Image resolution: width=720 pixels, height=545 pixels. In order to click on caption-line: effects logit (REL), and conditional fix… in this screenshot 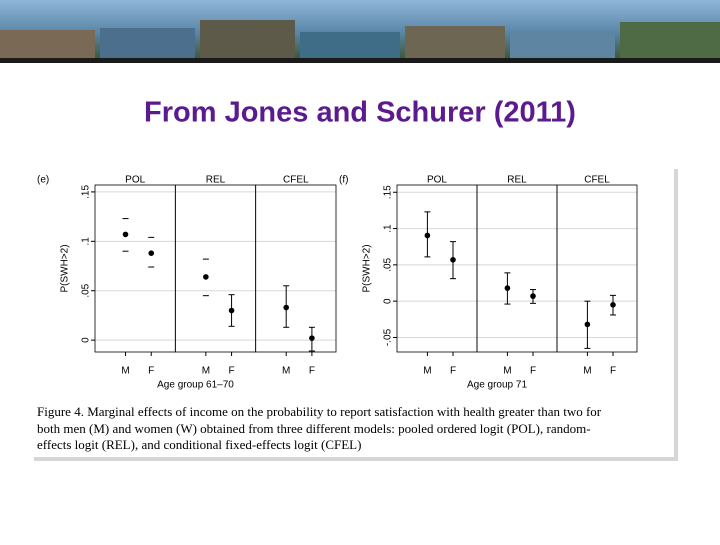, I will do `click(199, 444)`.